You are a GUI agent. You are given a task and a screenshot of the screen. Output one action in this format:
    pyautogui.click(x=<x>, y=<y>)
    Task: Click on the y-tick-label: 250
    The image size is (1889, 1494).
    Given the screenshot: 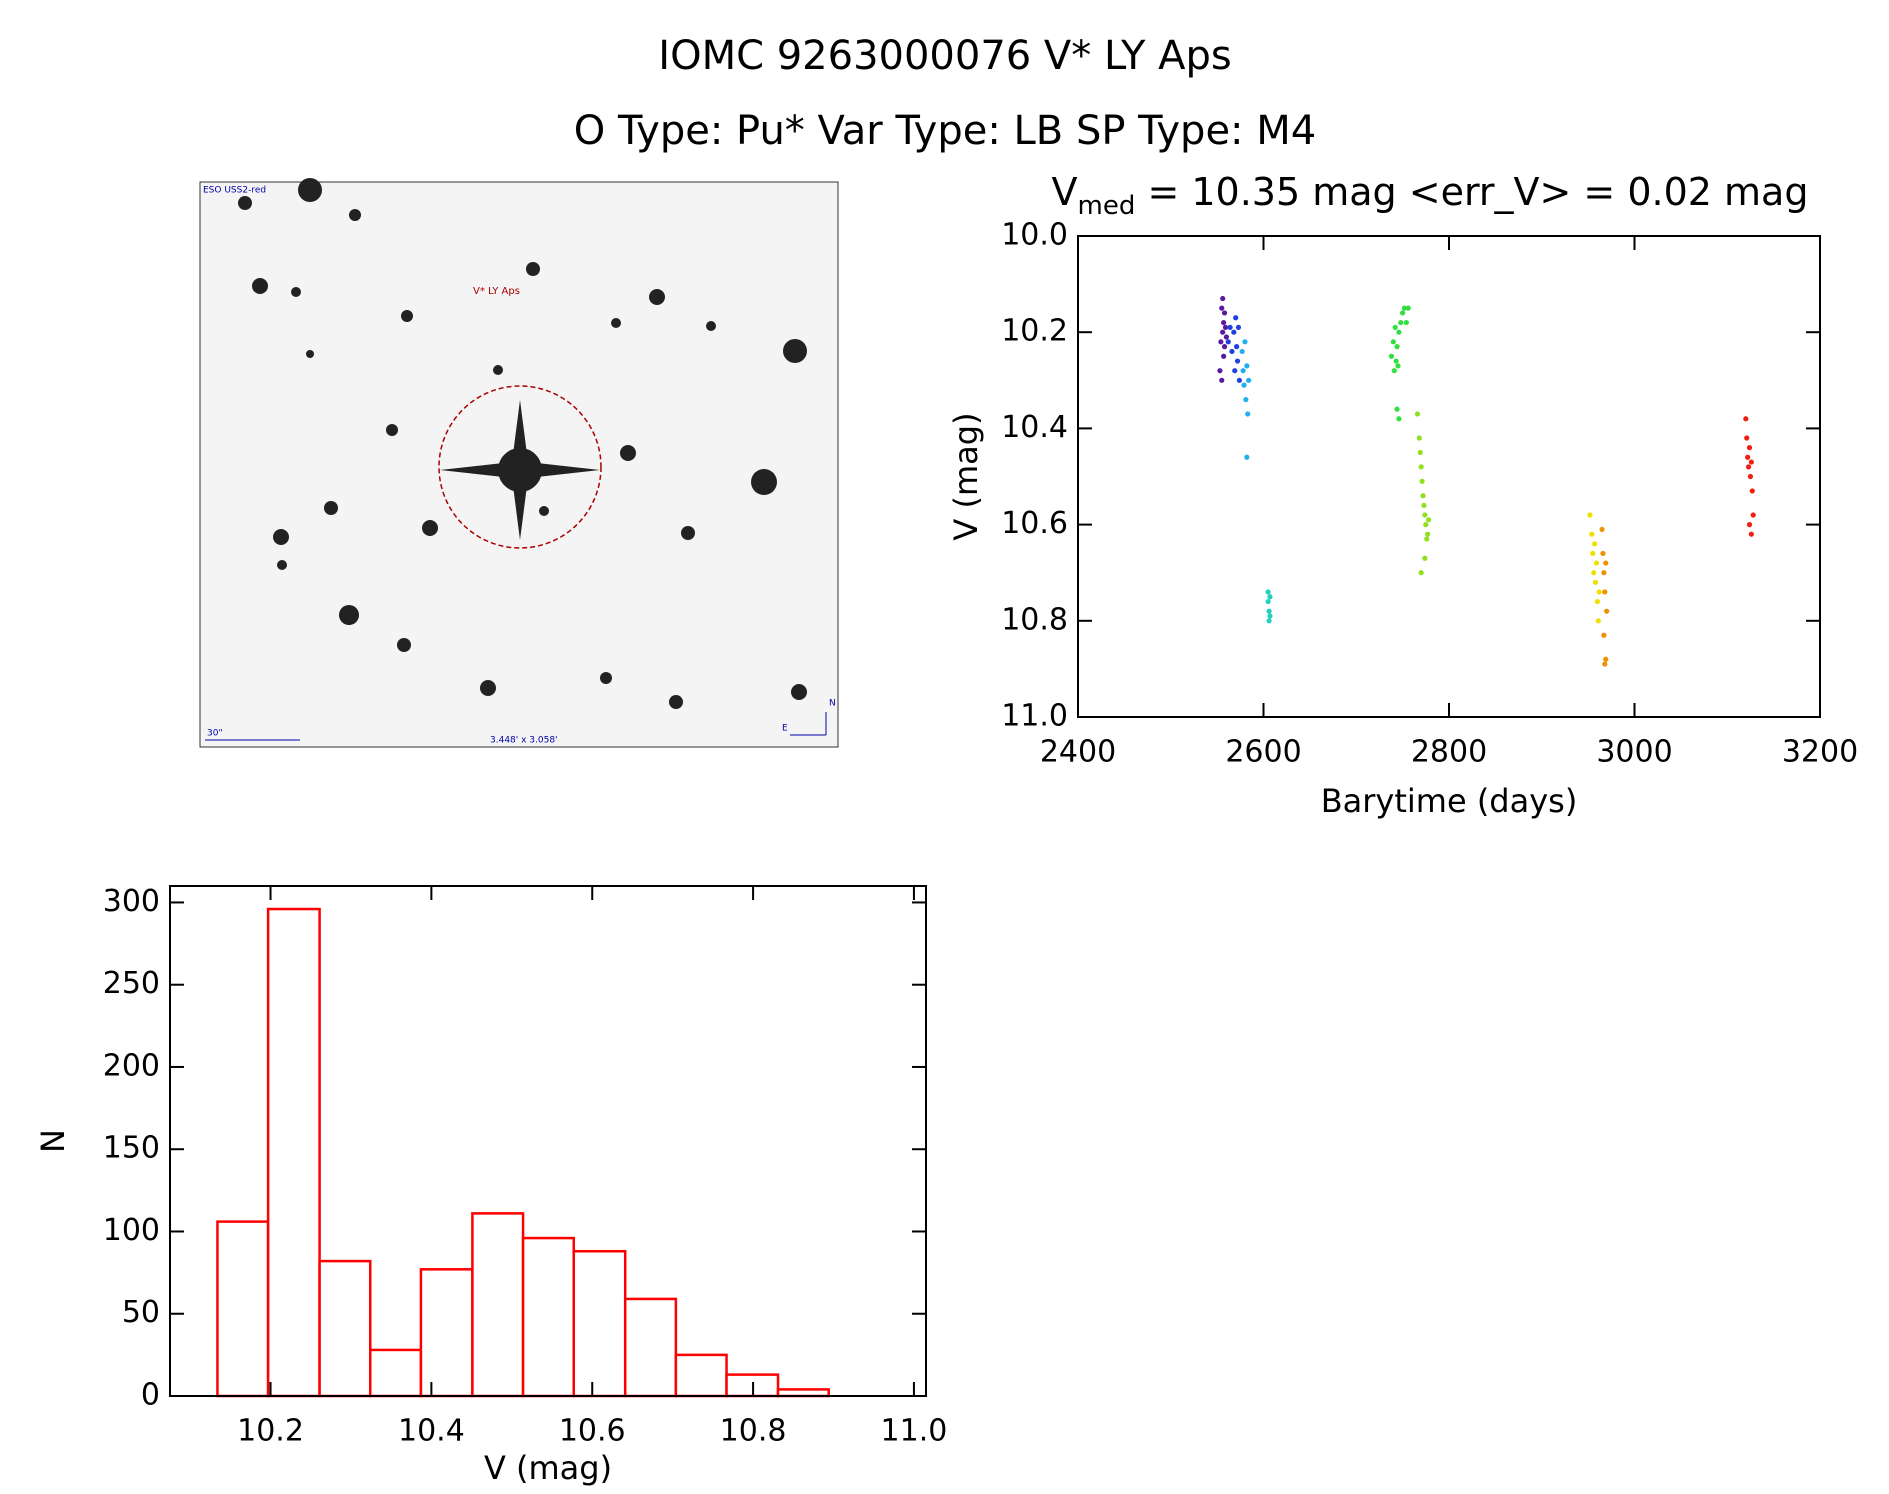 What is the action you would take?
    pyautogui.click(x=131, y=983)
    